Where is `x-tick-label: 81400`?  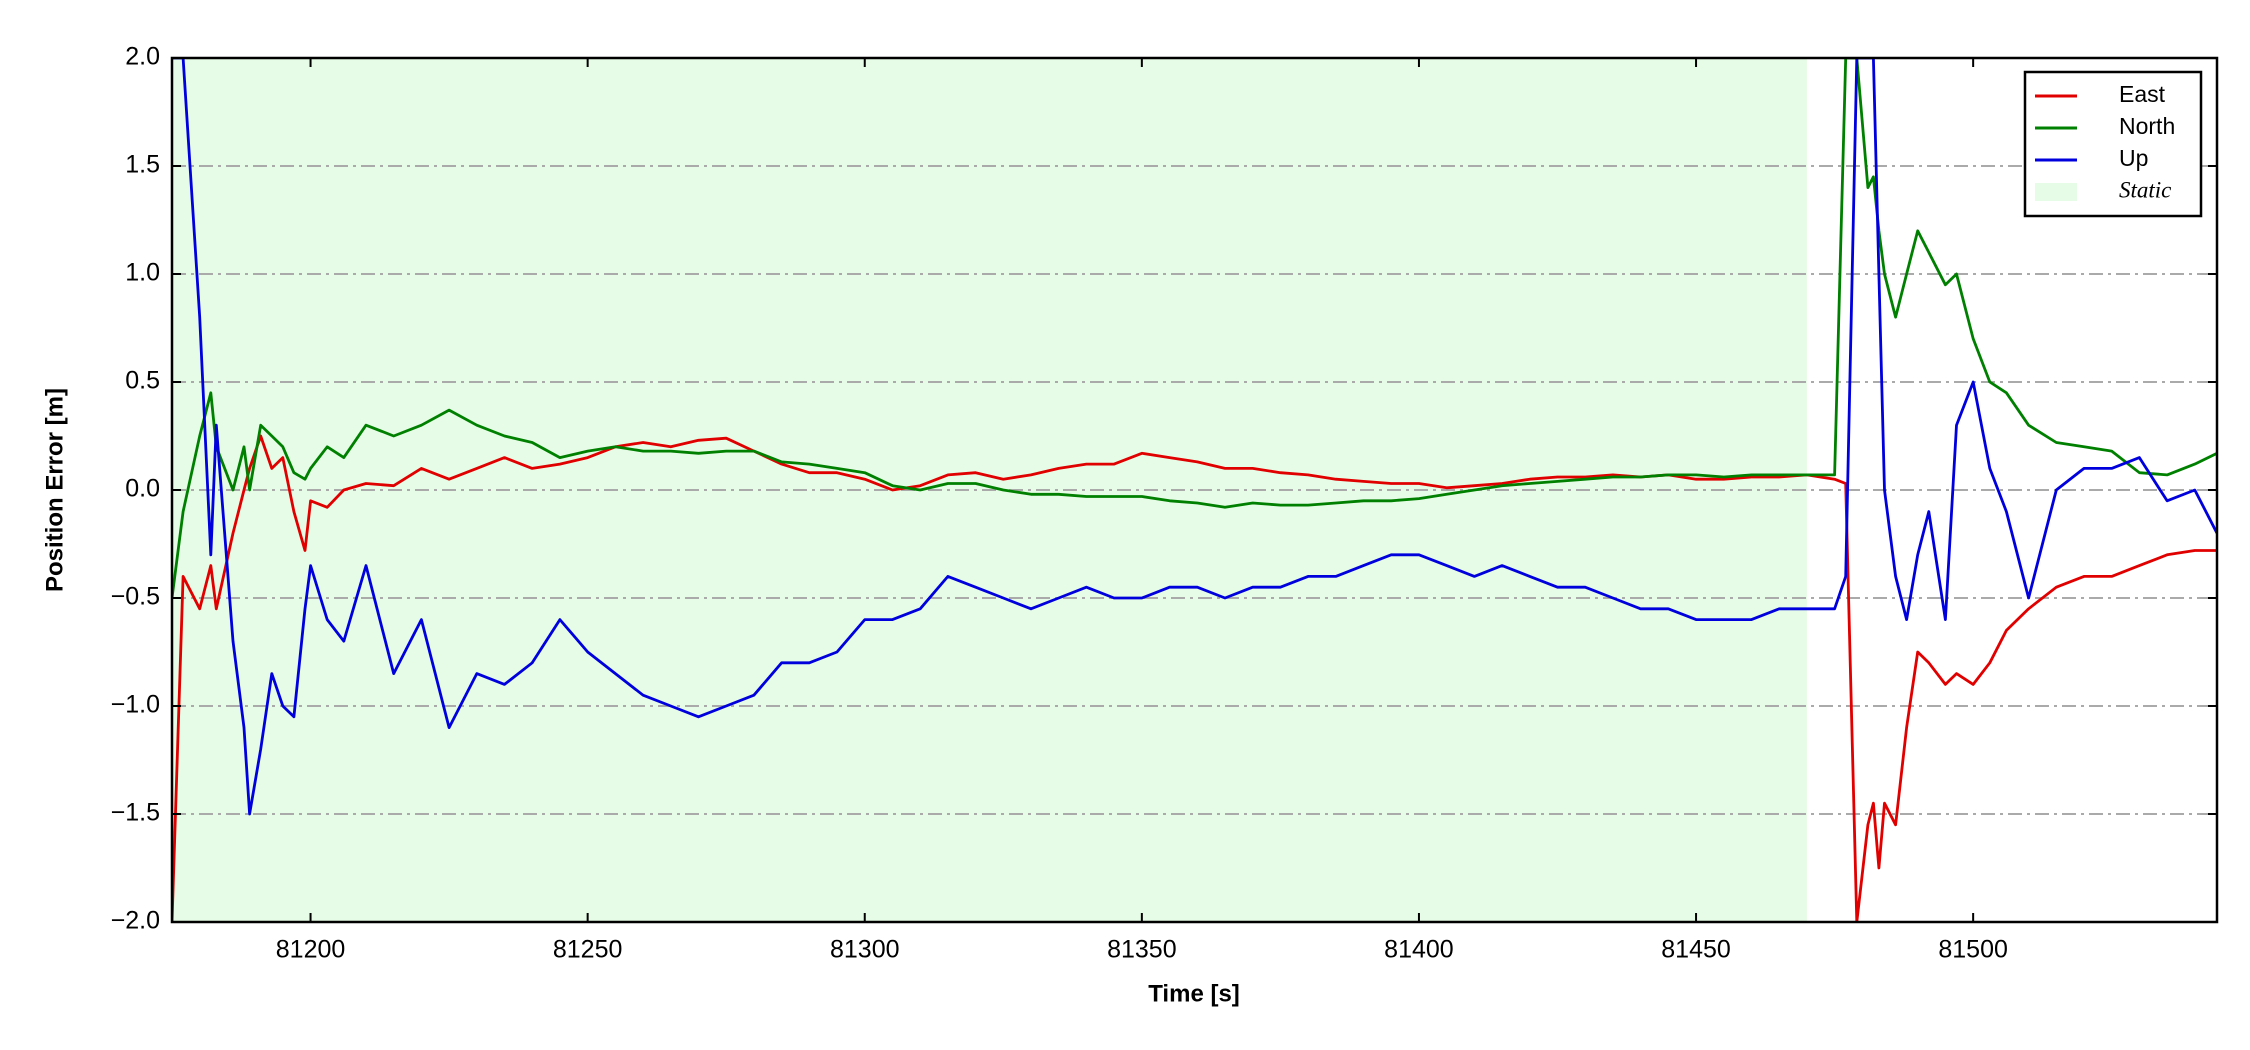 x-tick-label: 81400 is located at coordinates (1419, 950).